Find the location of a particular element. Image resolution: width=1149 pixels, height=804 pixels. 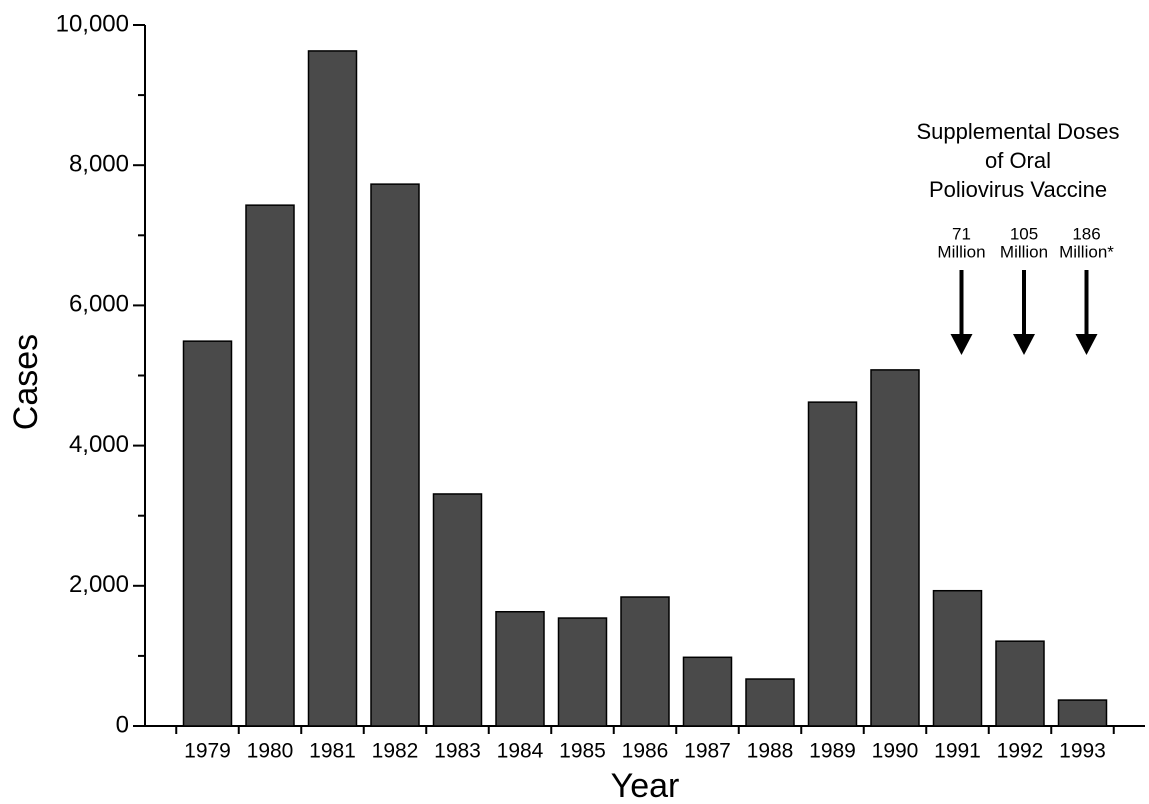

x-tick-label: 1982 is located at coordinates (395, 751).